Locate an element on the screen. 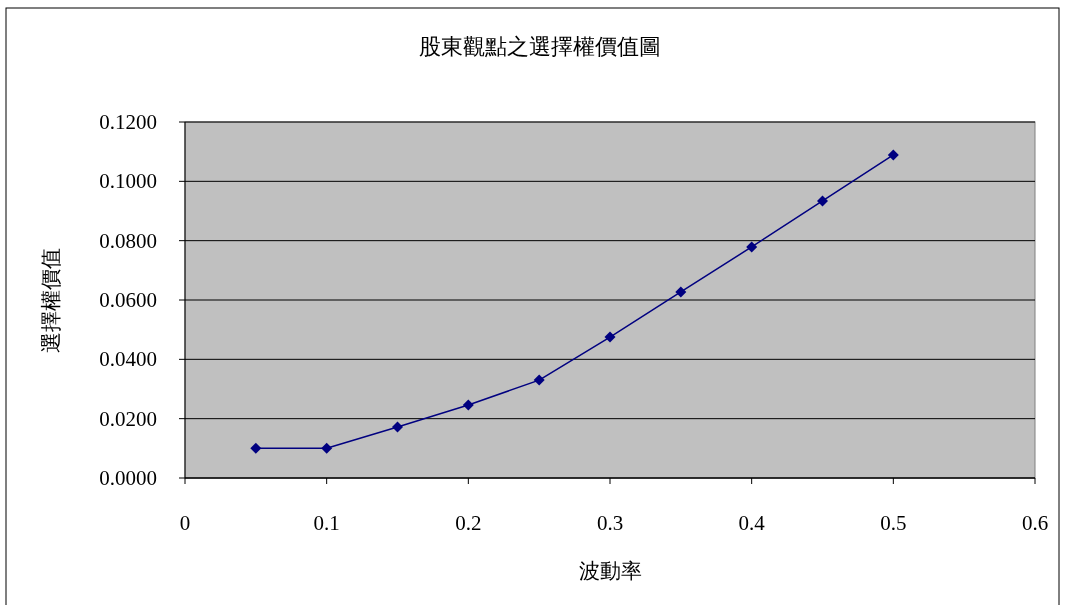 The width and height of the screenshot is (1065, 605). chart-title: 股東觀點之選擇權價值圖 is located at coordinates (540, 46).